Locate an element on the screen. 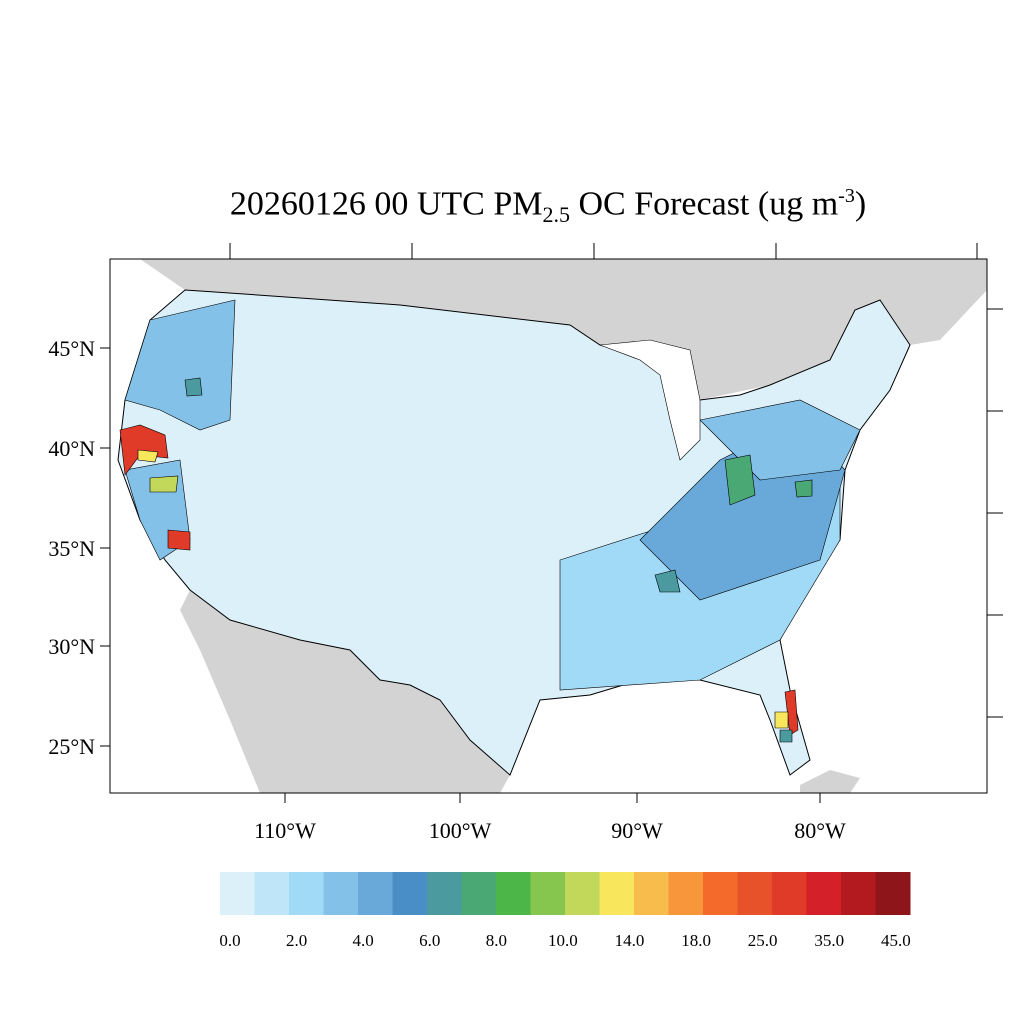 The image size is (1024, 1024). colorbar-label: 8.0 is located at coordinates (496, 940).